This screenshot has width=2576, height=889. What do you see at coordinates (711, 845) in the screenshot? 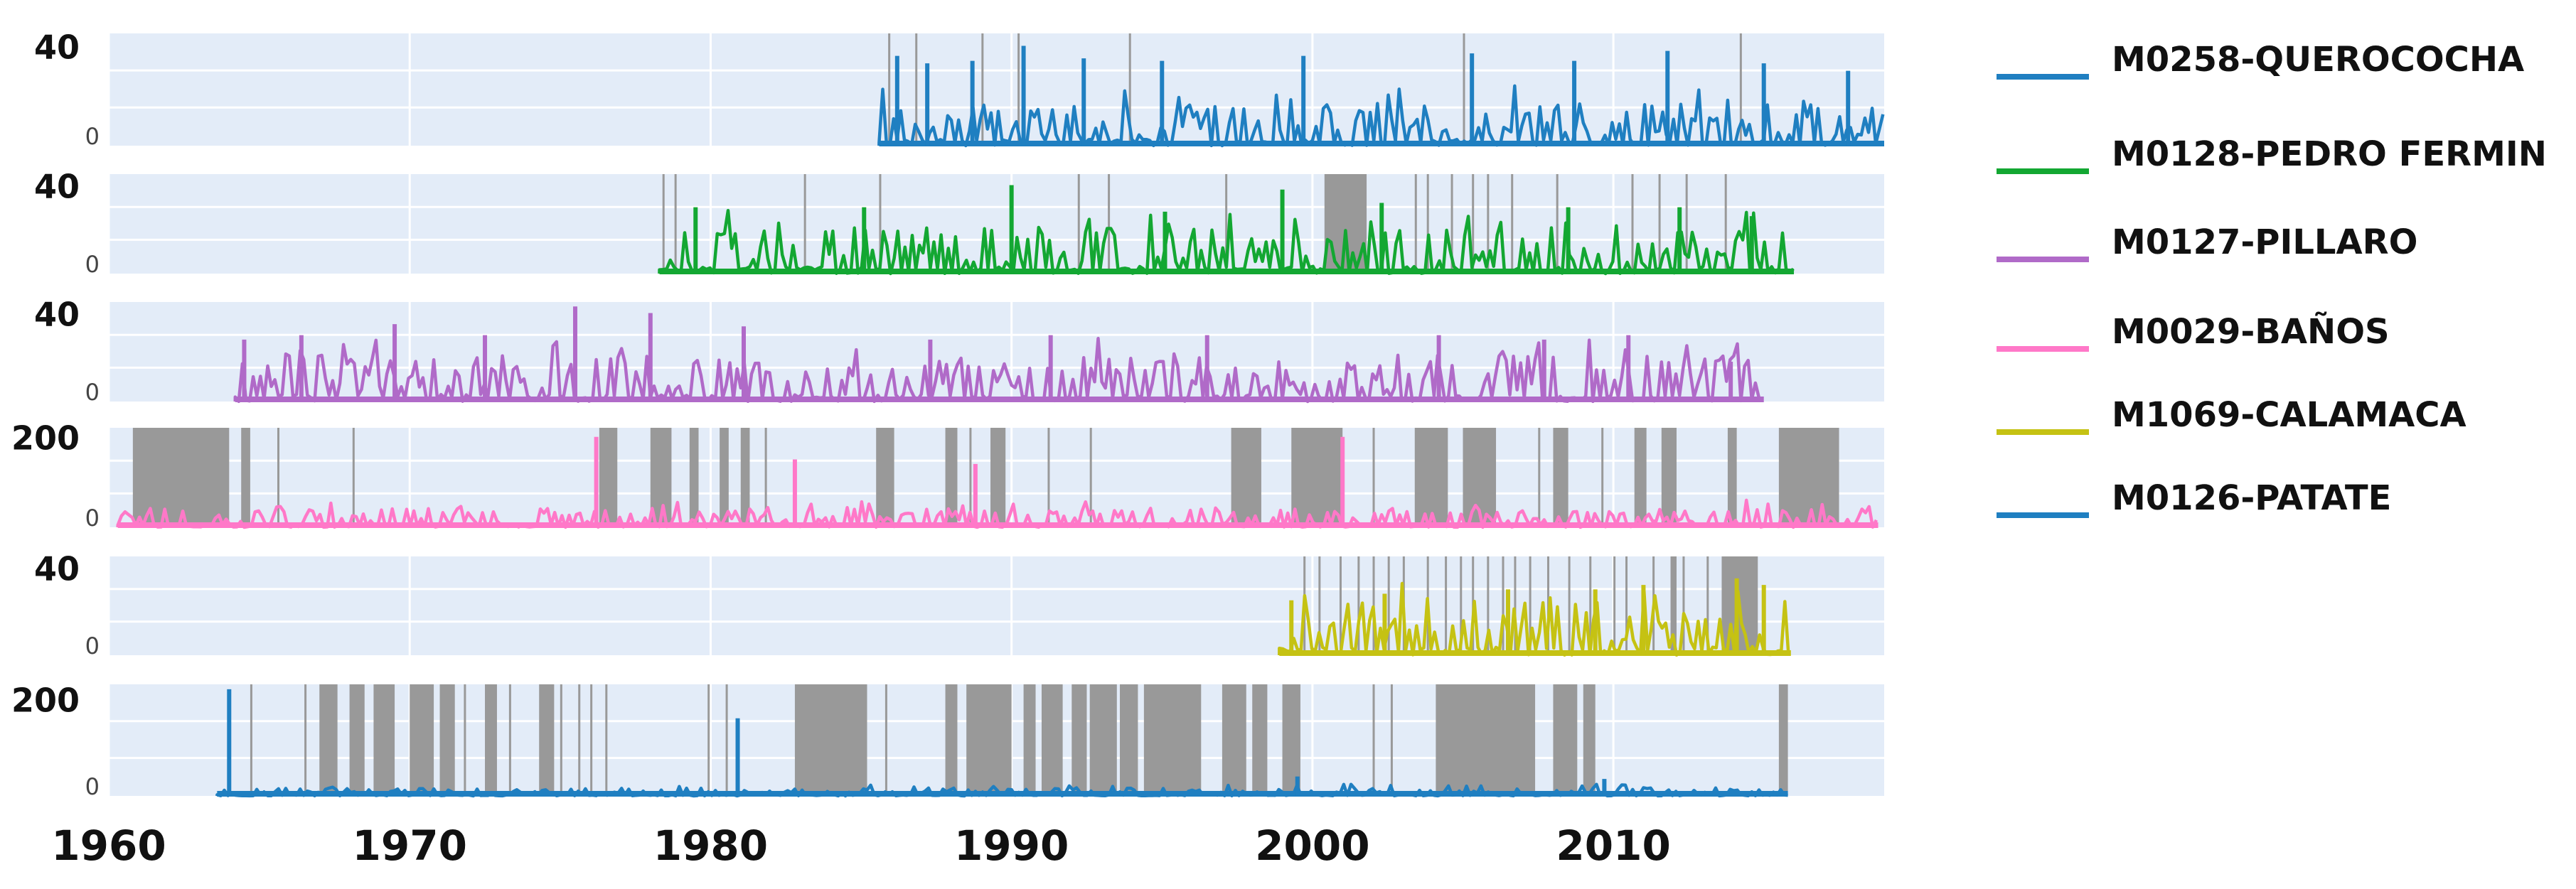
I see `x-tick-label: 1980` at bounding box center [711, 845].